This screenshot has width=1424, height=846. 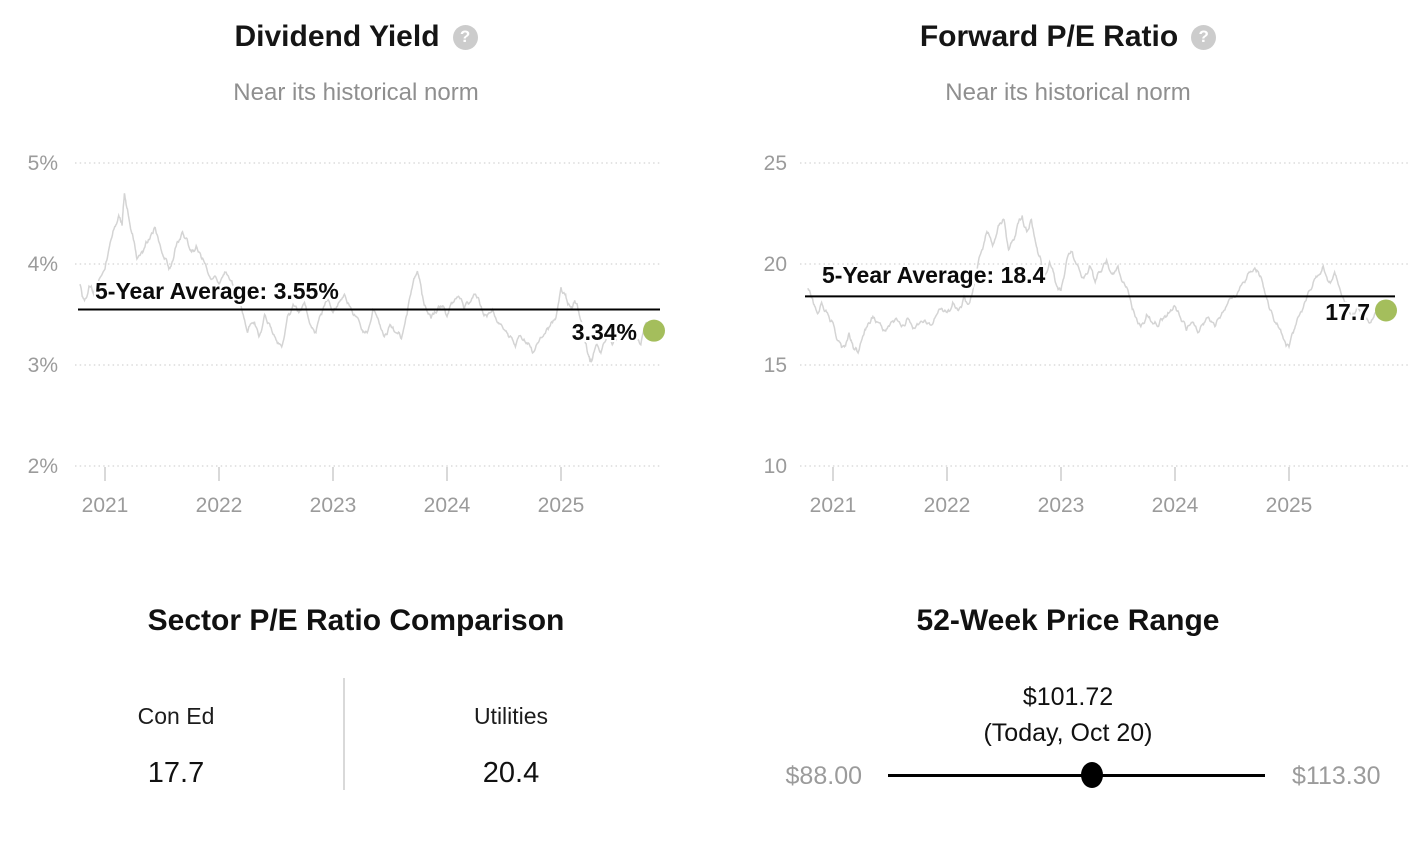 What do you see at coordinates (176, 746) in the screenshot?
I see `comparison-item-con-ed: Con Ed 17.7` at bounding box center [176, 746].